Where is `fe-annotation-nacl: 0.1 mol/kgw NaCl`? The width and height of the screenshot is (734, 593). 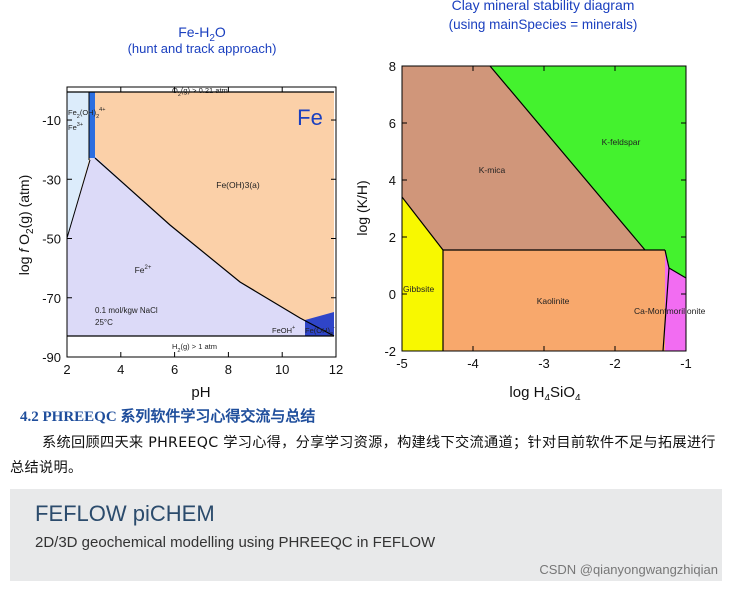 fe-annotation-nacl: 0.1 mol/kgw NaCl is located at coordinates (126, 310).